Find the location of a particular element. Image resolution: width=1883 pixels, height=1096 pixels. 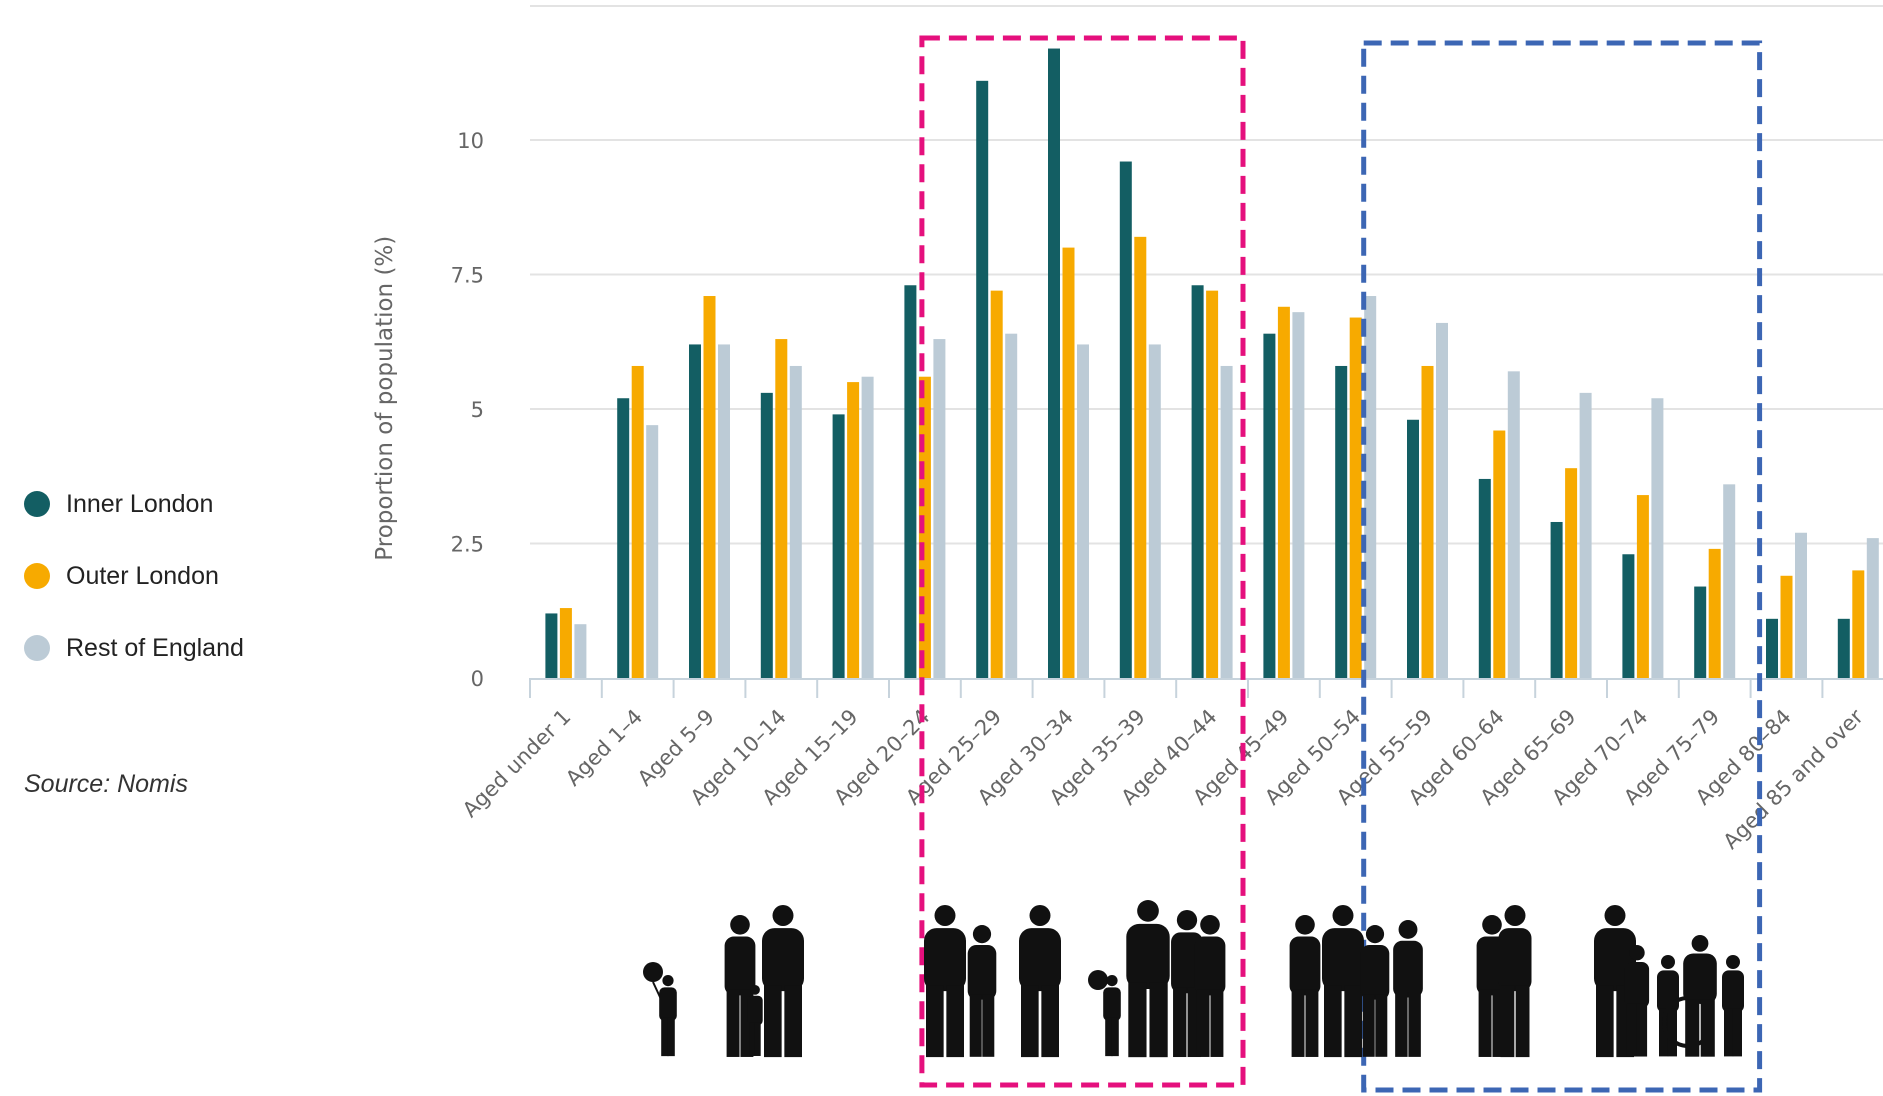

legend-label: Outer London is located at coordinates (142, 575).